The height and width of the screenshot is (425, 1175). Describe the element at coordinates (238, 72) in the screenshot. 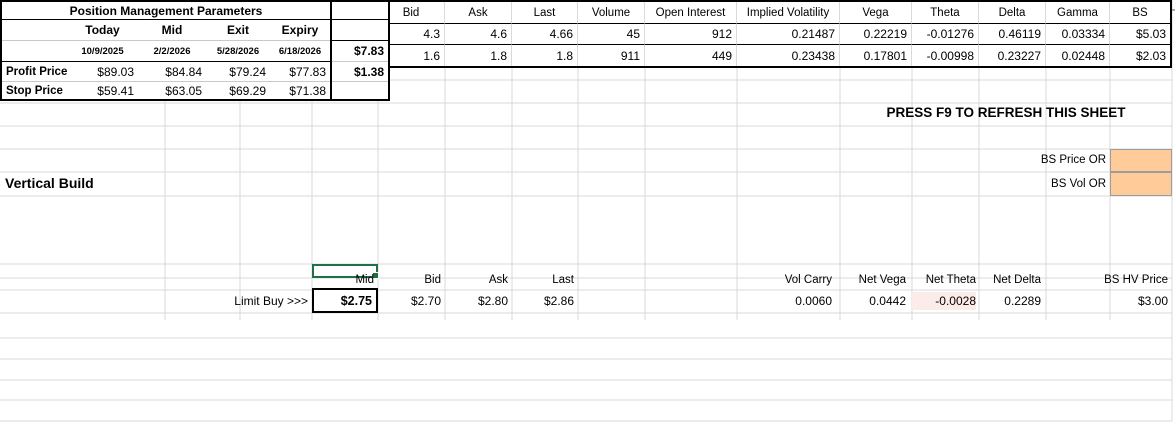

I see `profit-price-value: $79.24` at that location.